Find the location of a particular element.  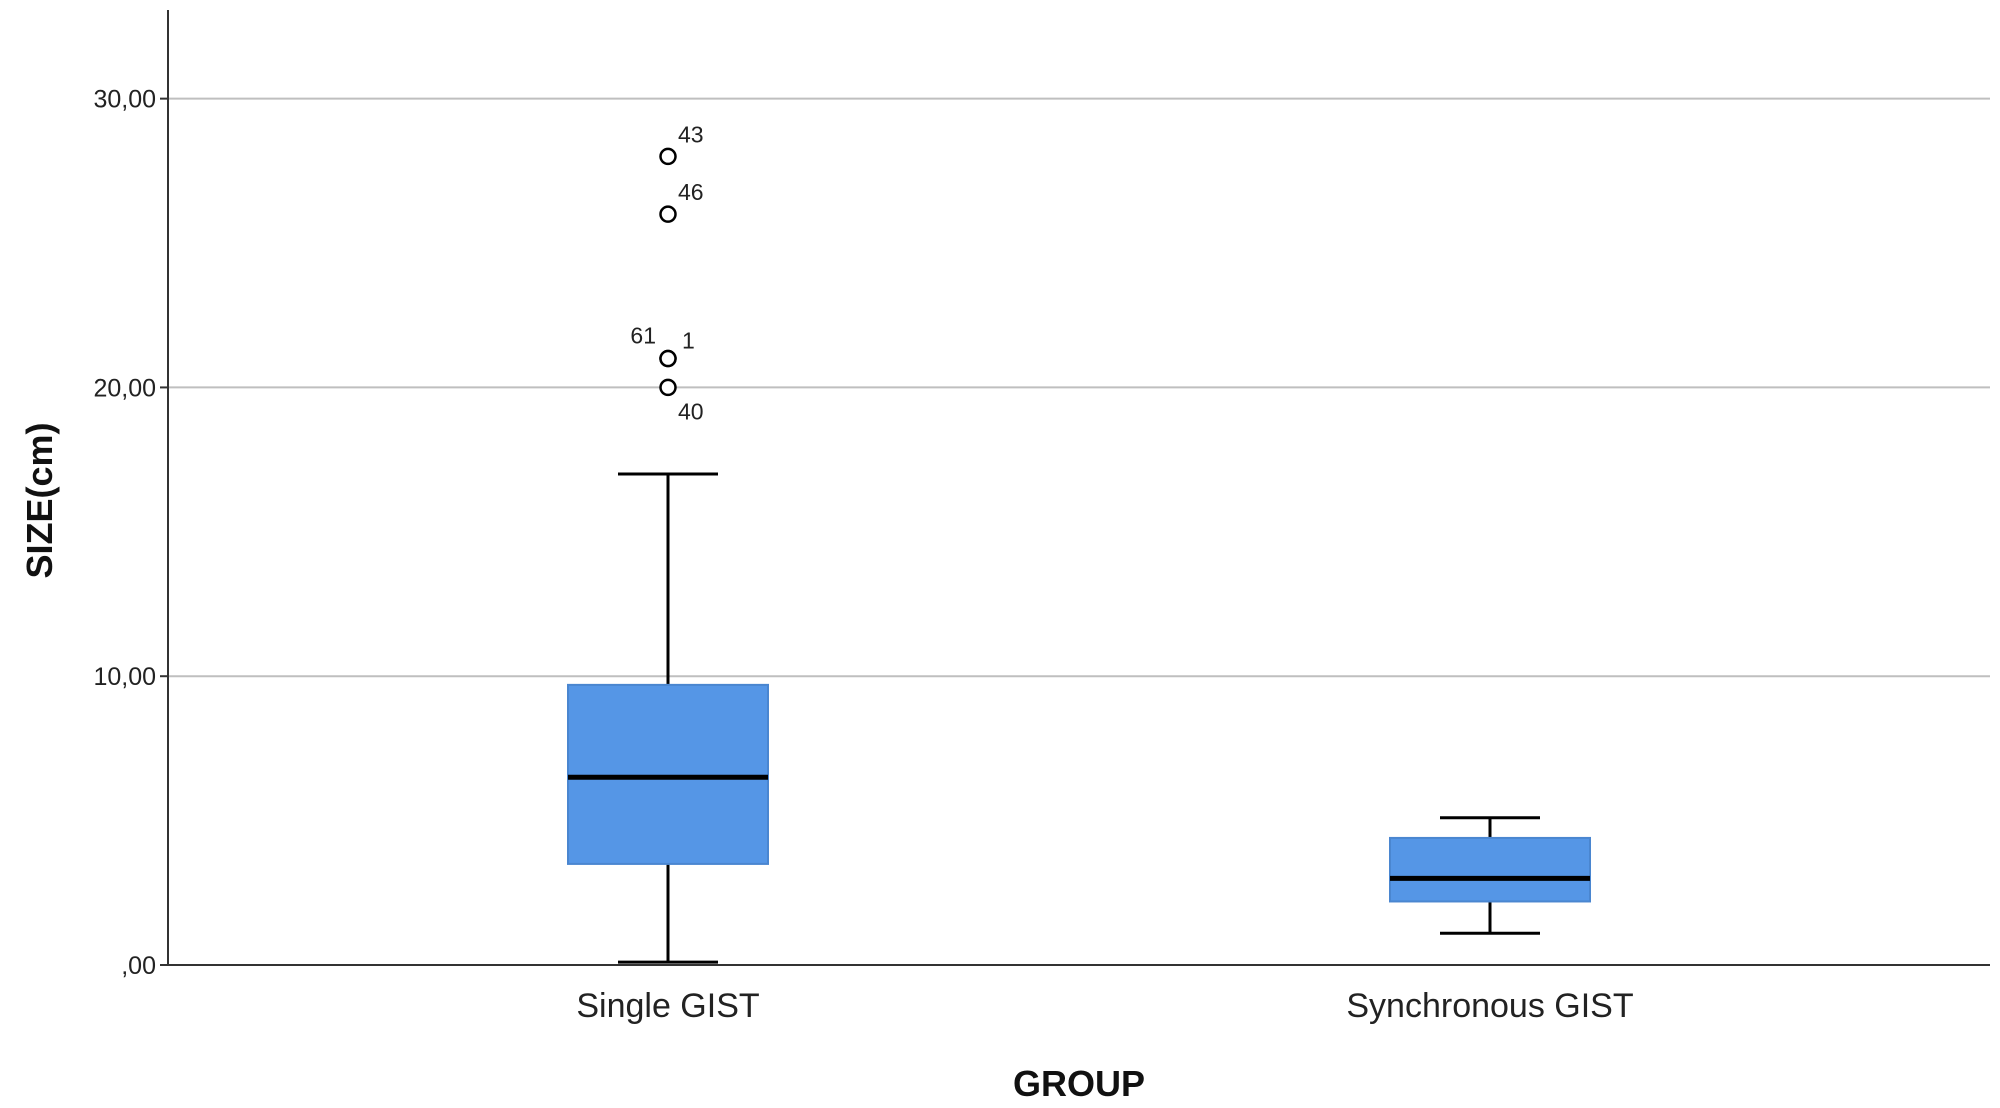

outlier-label: 46 is located at coordinates (691, 192).